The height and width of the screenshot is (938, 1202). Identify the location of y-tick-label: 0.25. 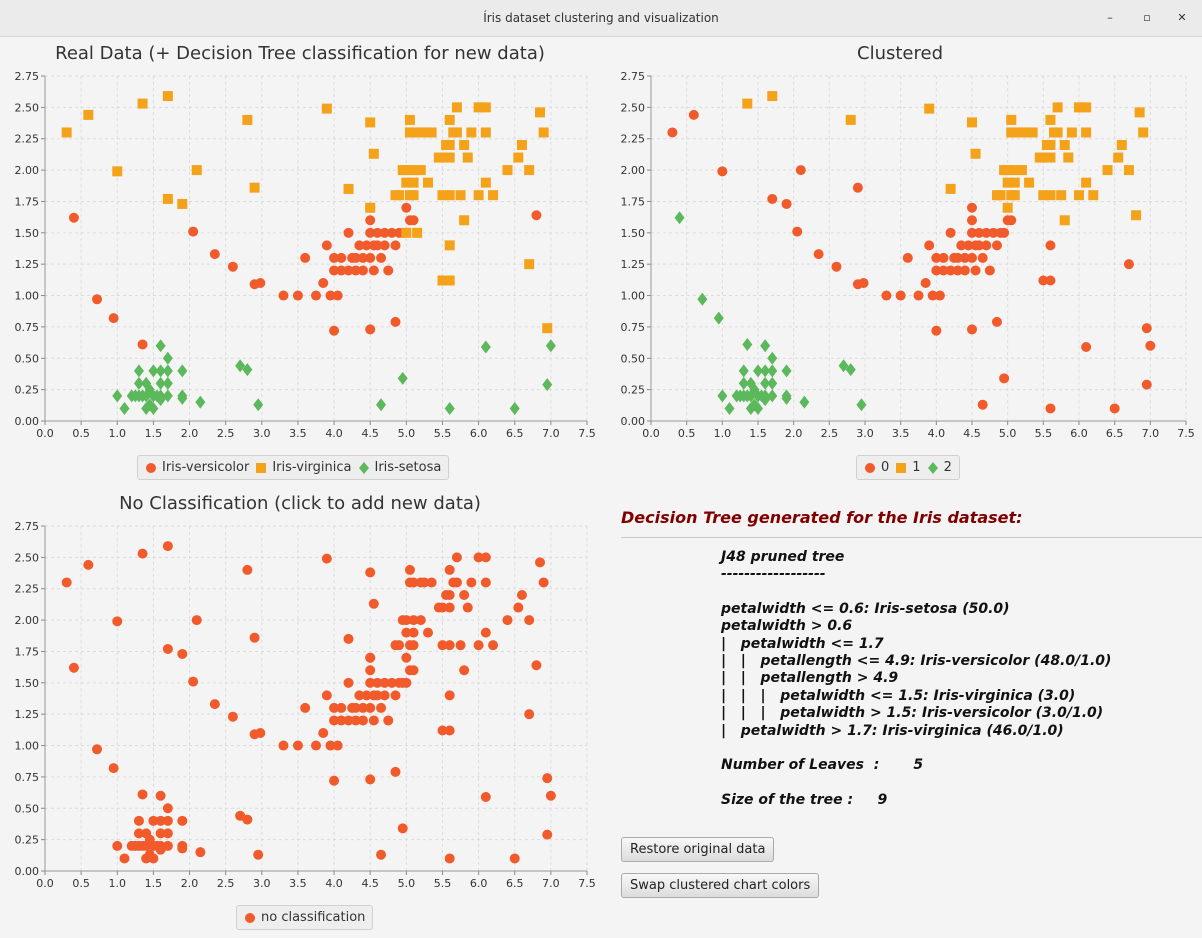
(27, 840).